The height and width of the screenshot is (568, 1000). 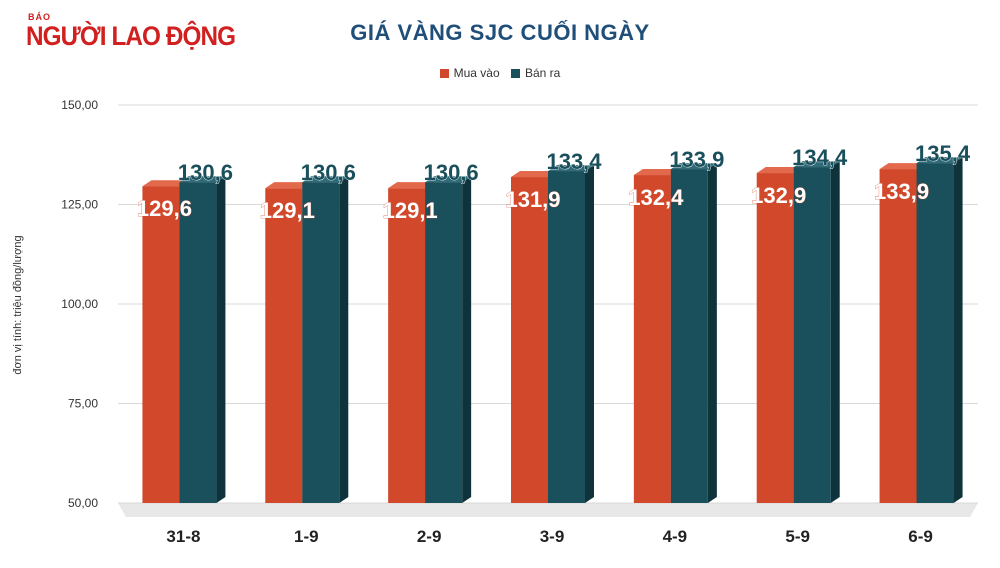 I want to click on x-tick-label: 2-9, so click(x=429, y=536).